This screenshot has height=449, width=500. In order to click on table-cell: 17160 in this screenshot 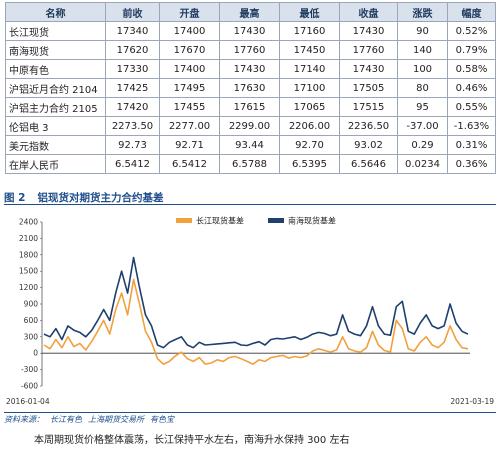, I will do `click(309, 31)`.